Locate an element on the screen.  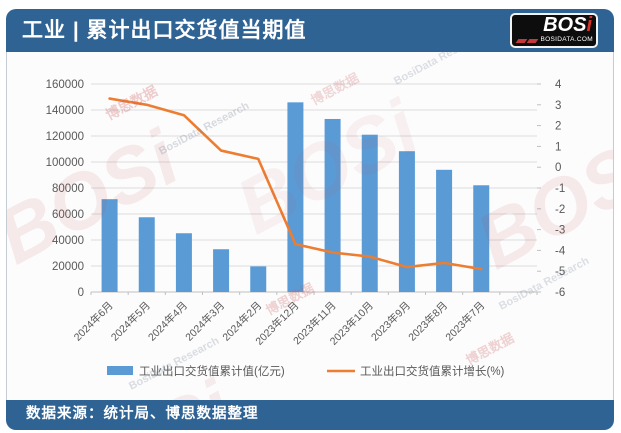
data-source-text: 数据来源：统计局、博思数据整理 is located at coordinates (142, 414).